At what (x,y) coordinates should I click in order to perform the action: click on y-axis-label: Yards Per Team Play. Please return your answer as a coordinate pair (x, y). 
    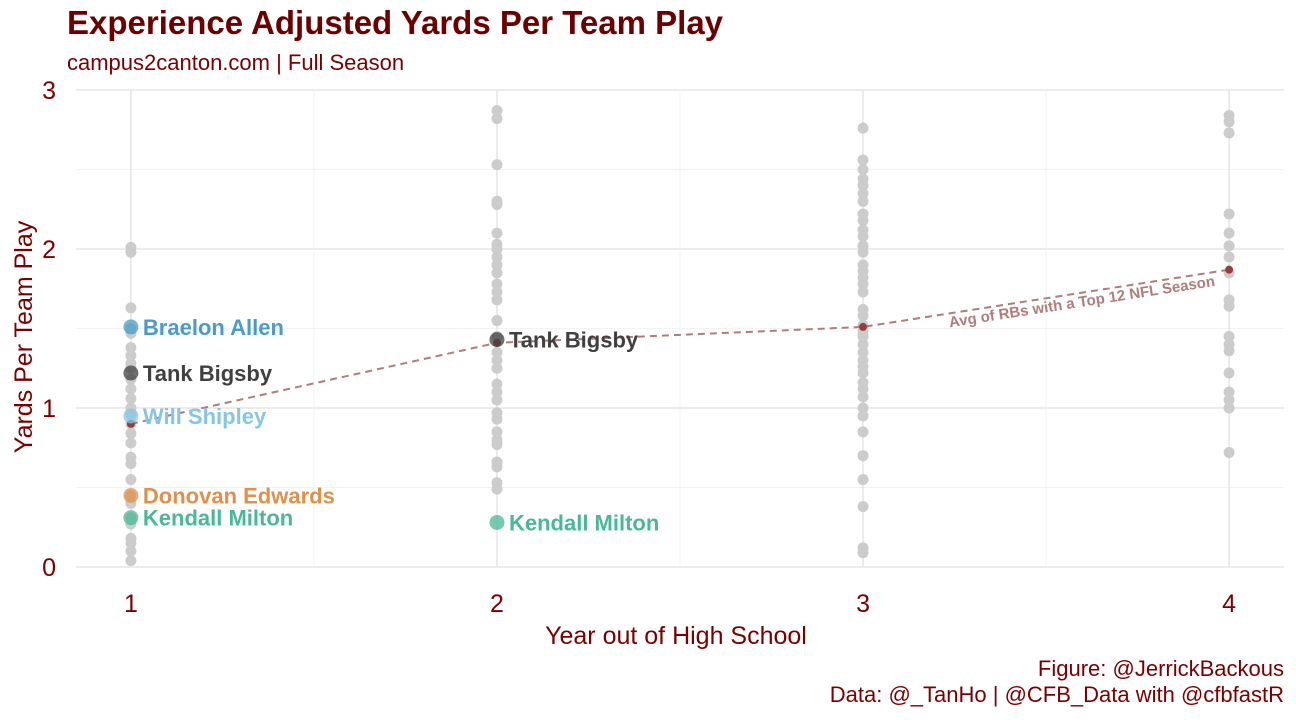
    Looking at the image, I should click on (24, 336).